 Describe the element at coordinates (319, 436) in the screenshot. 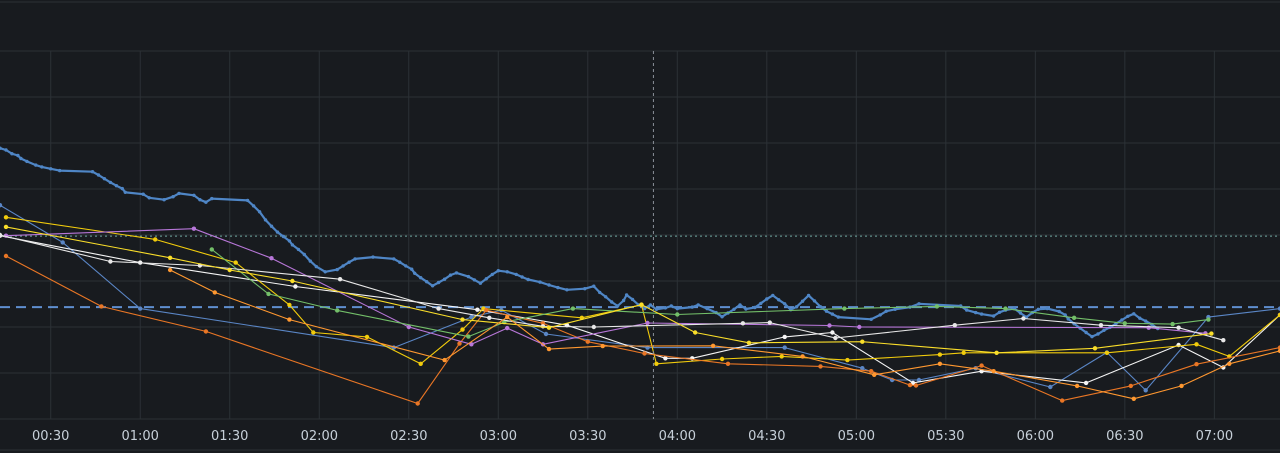

I see `x-tick-label: 02:00` at that location.